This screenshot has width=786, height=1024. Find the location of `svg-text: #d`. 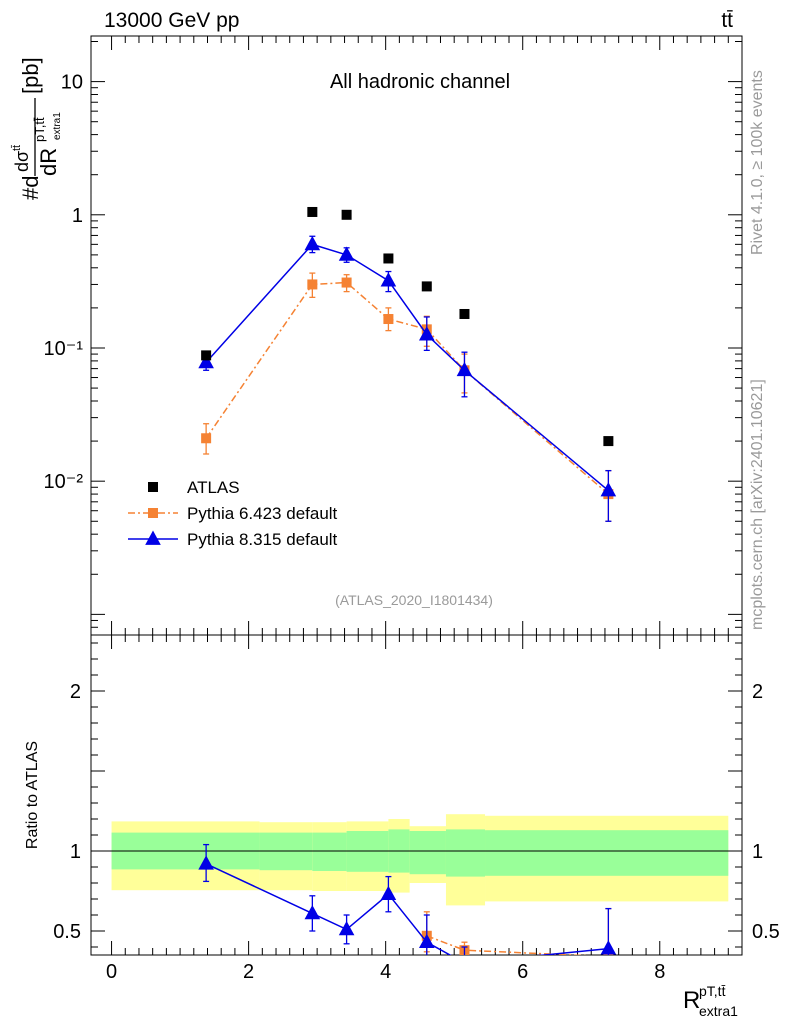

svg-text: #d is located at coordinates (30, 188).